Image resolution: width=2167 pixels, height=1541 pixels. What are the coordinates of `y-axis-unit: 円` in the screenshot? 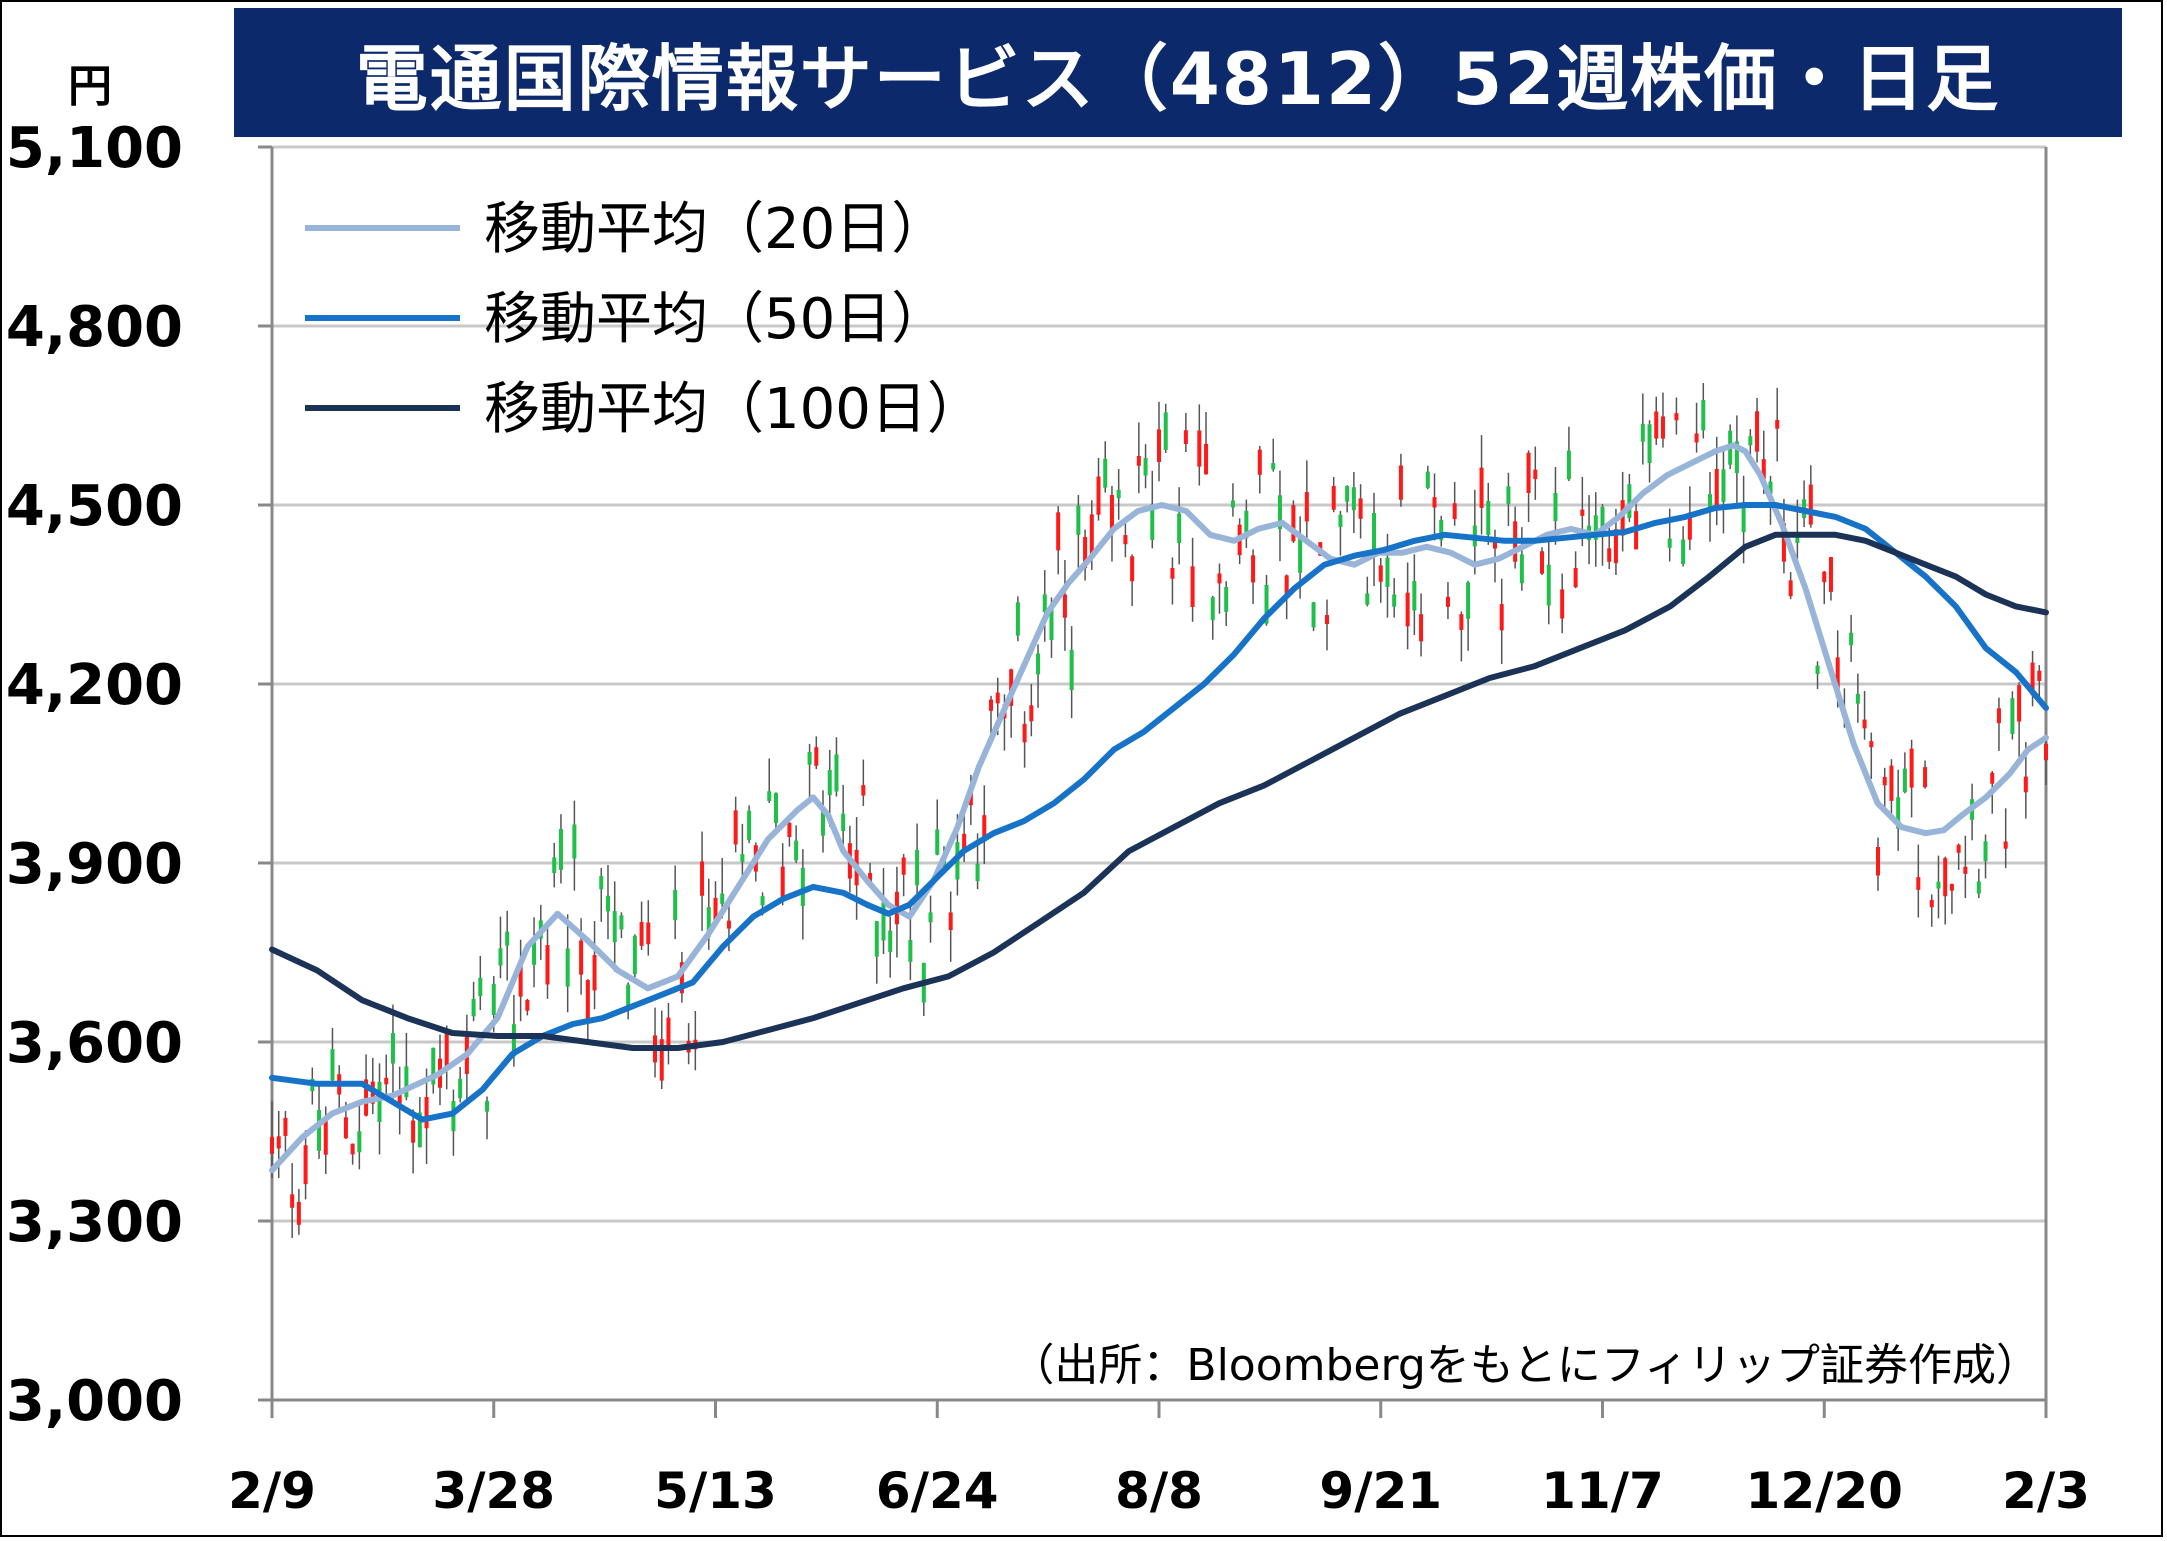 It's located at (90, 86).